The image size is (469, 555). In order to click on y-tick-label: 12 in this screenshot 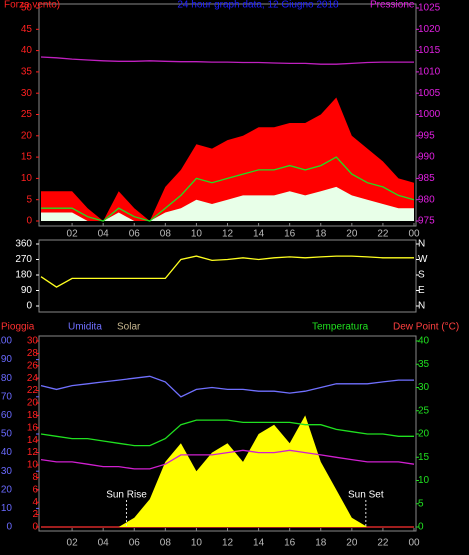, I will do `click(33, 452)`.